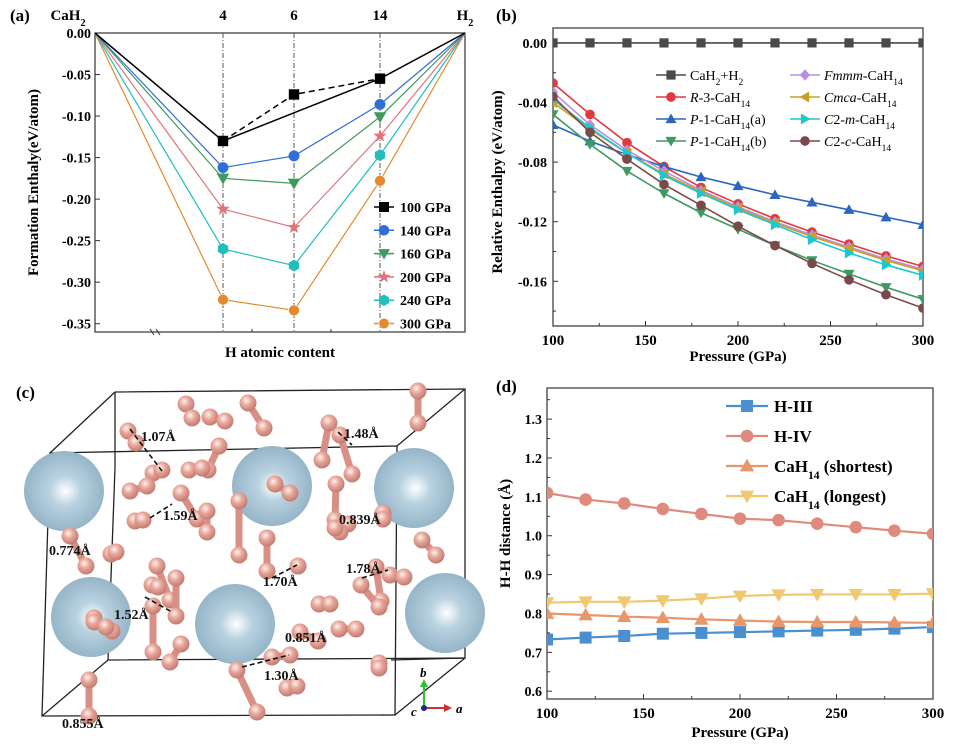  Describe the element at coordinates (740, 599) in the screenshot. I see `series-cah14-longest-` at that location.